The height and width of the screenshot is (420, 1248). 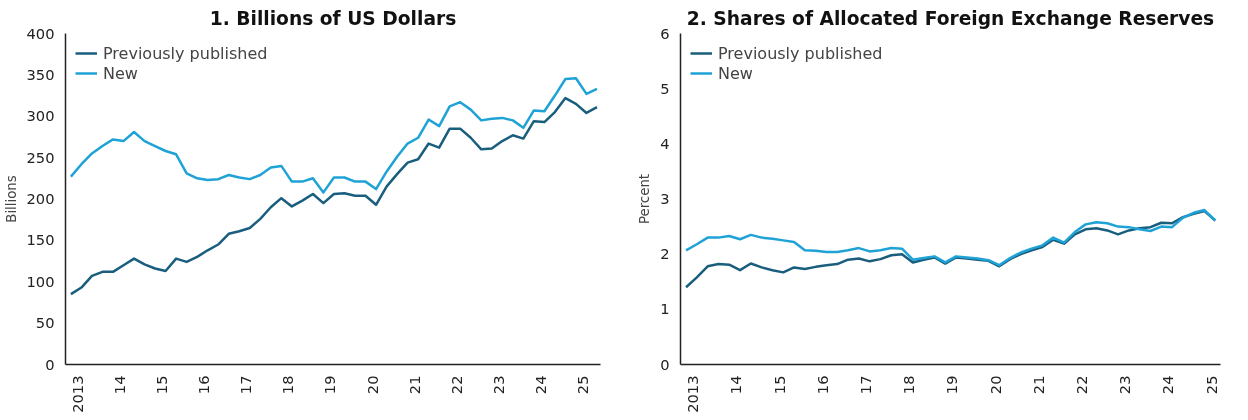 What do you see at coordinates (40, 33) in the screenshot?
I see `y-tick-label: 400` at bounding box center [40, 33].